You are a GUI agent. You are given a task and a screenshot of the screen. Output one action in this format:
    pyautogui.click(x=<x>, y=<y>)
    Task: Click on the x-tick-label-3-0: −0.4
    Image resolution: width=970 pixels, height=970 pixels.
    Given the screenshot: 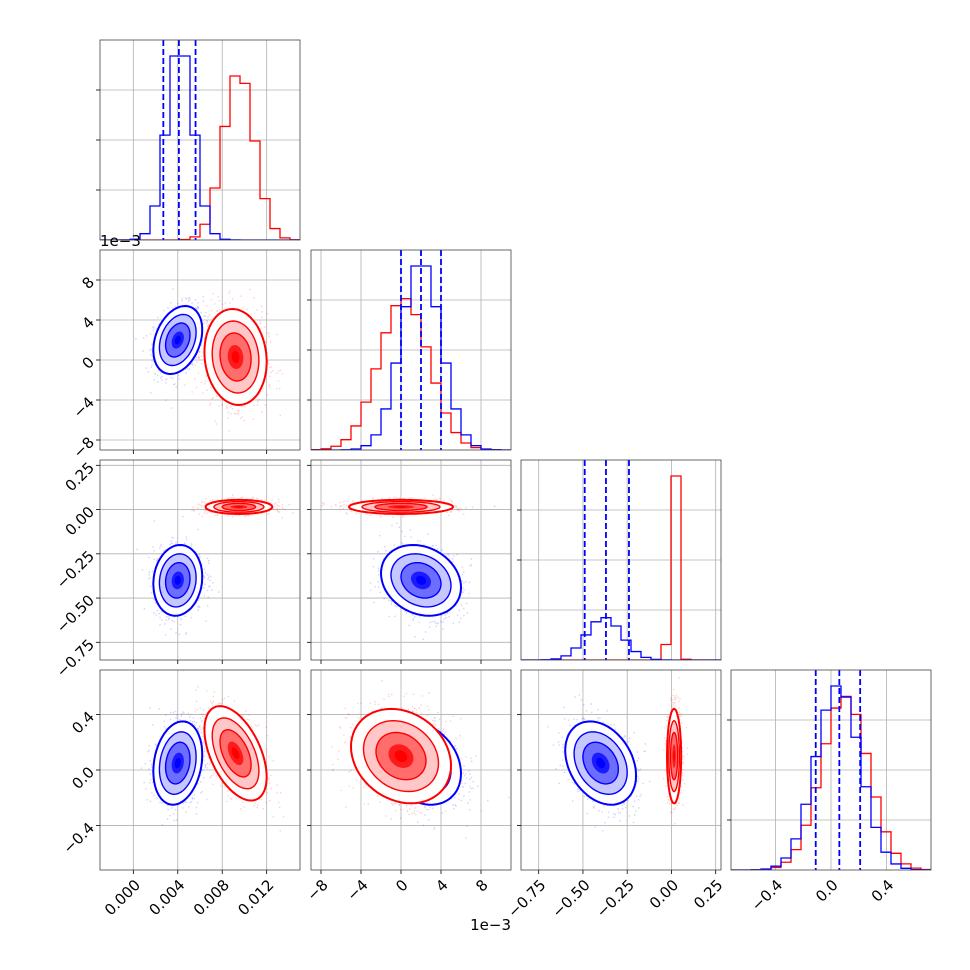 What is the action you would take?
    pyautogui.click(x=767, y=895)
    